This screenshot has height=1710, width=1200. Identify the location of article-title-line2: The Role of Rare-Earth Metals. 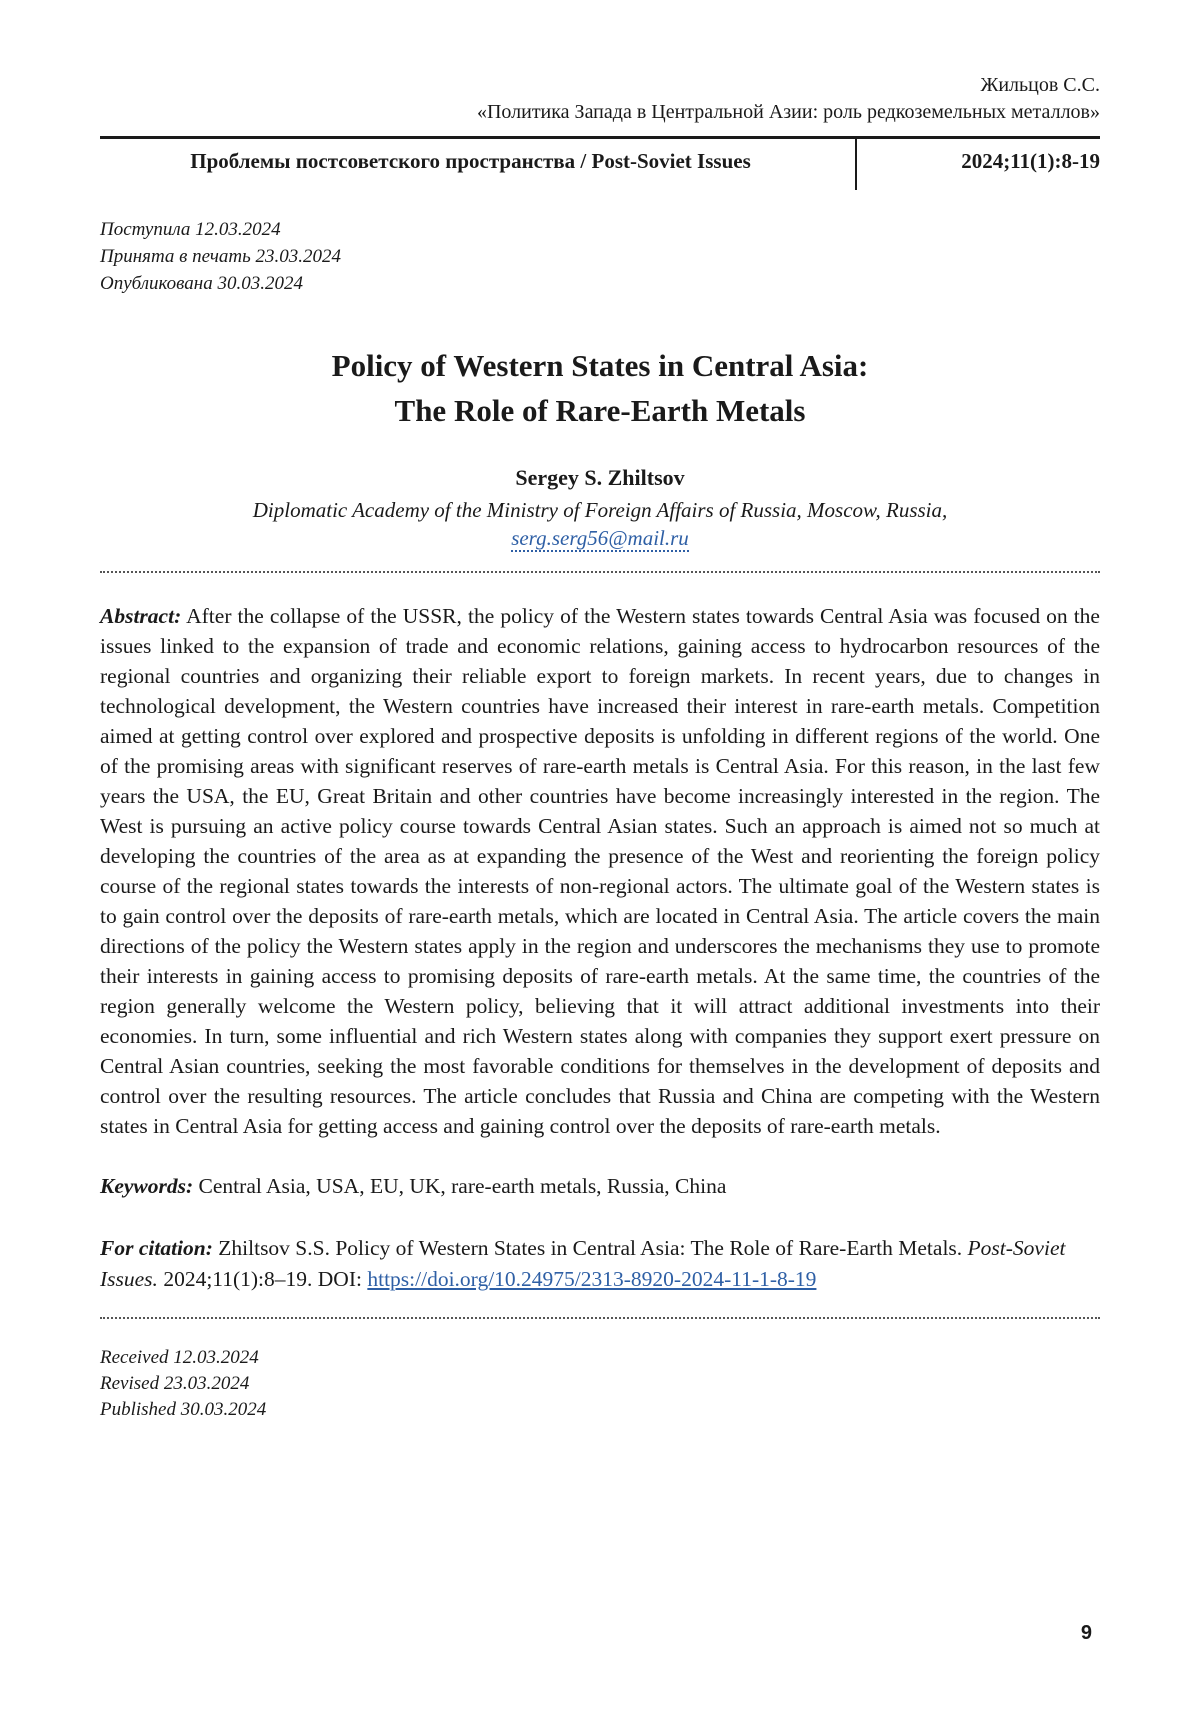
(600, 410).